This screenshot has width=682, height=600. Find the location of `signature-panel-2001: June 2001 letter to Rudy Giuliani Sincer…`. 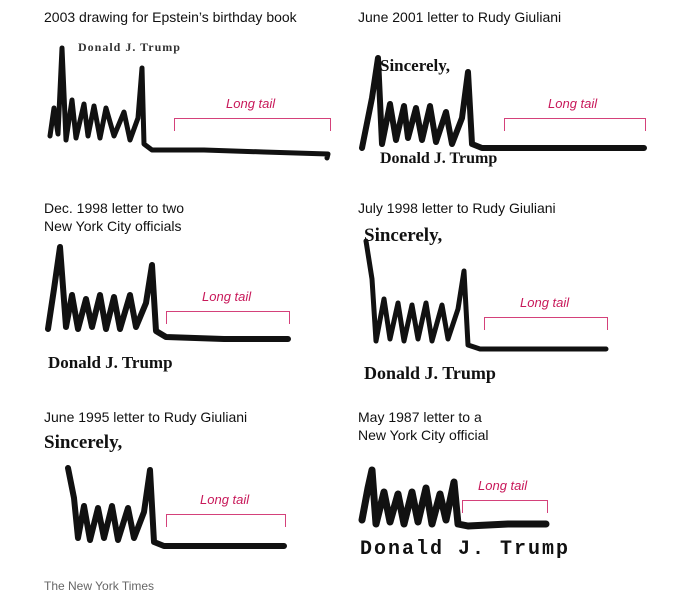

signature-panel-2001: June 2001 letter to Rudy Giuliani Sincer… is located at coordinates (518, 93).